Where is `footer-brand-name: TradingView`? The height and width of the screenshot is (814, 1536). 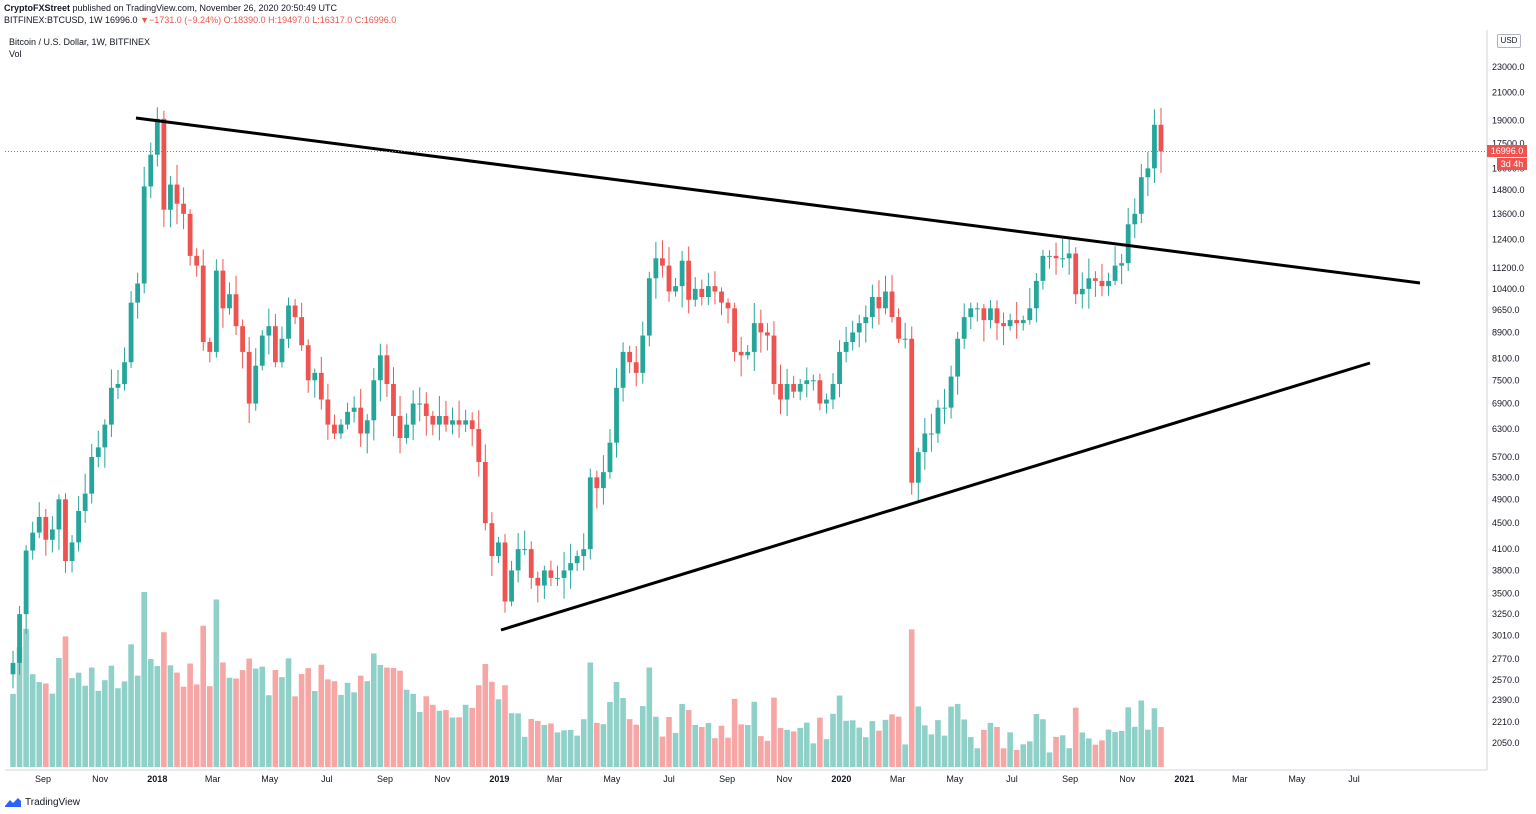
footer-brand-name: TradingView is located at coordinates (53, 802).